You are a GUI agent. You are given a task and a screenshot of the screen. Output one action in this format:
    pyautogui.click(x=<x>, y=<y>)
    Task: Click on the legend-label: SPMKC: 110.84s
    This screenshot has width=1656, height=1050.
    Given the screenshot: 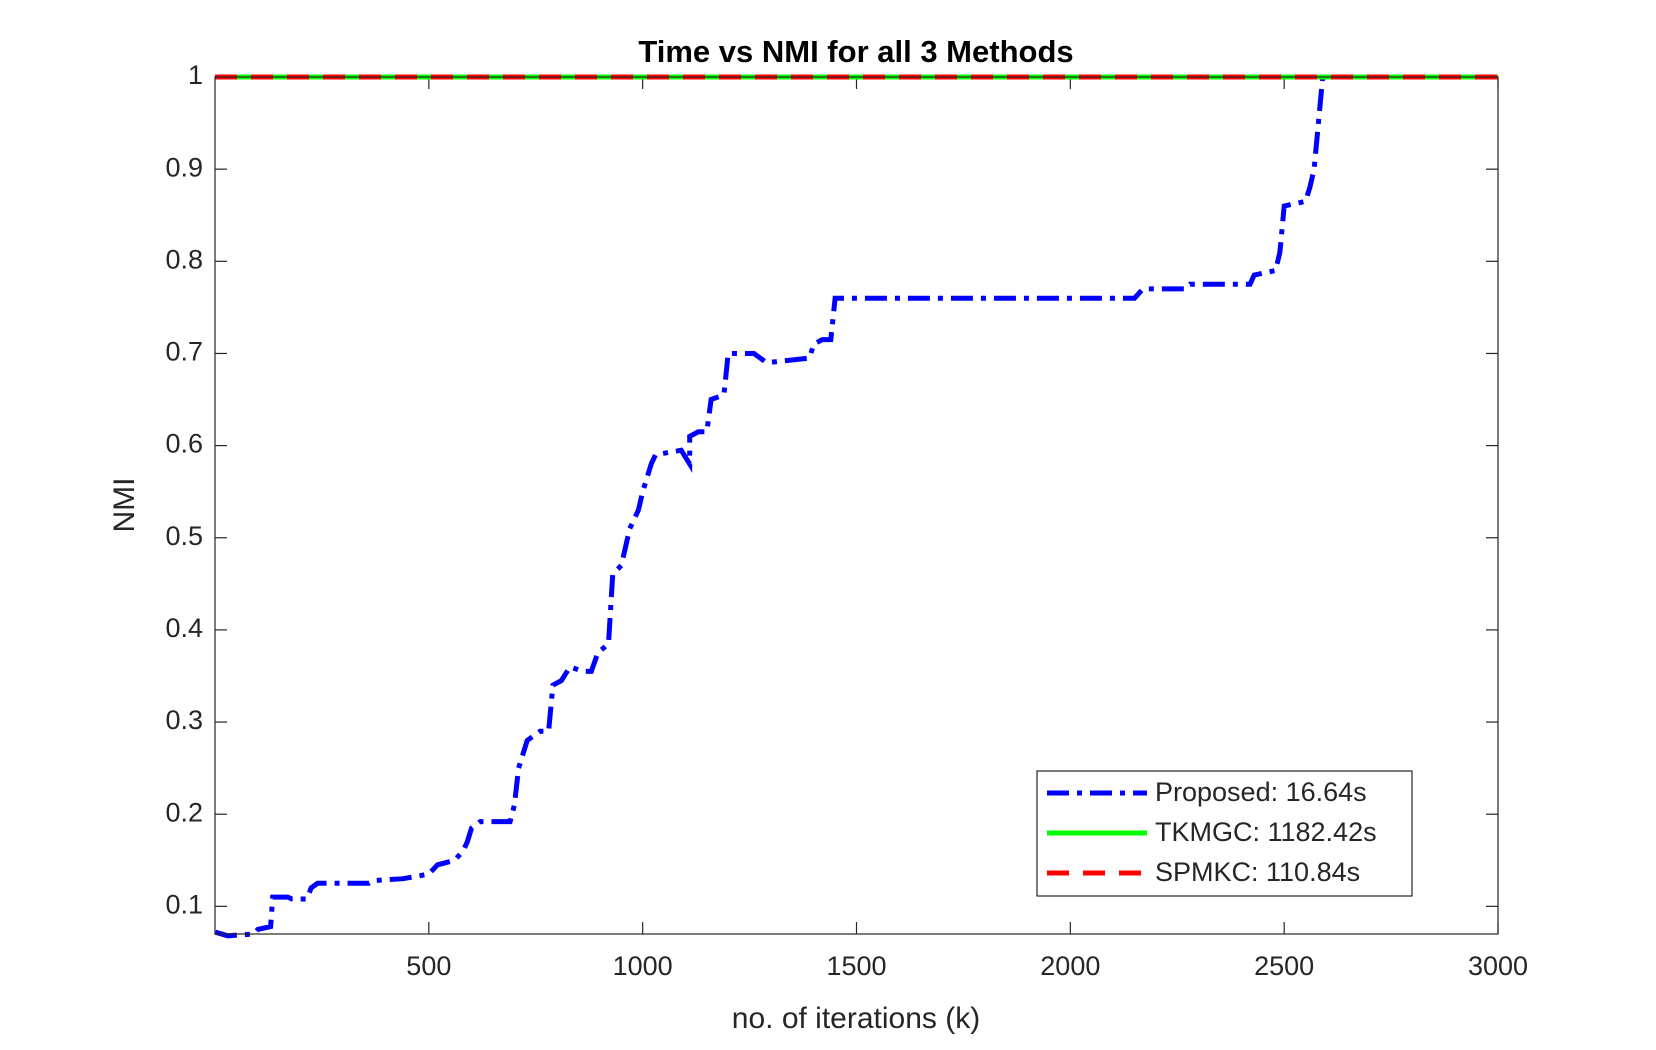 What is the action you would take?
    pyautogui.click(x=1257, y=872)
    